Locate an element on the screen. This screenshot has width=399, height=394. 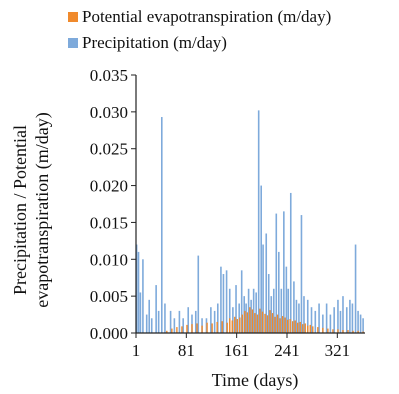
x-tick-label: 321 is located at coordinates (338, 350).